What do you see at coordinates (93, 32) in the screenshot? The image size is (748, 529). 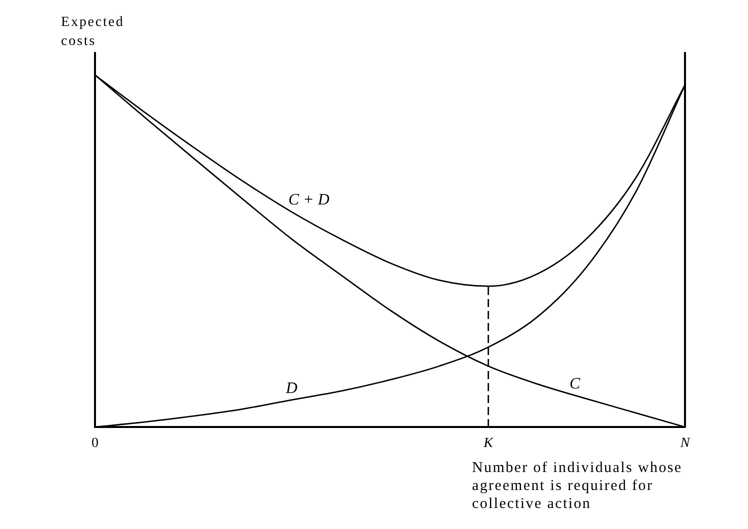 I see `y-axis-title: Expected costs` at bounding box center [93, 32].